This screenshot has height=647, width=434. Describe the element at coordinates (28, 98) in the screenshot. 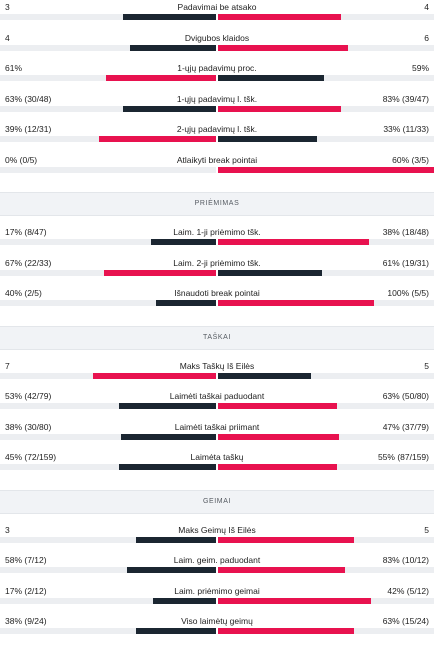

I see `stat-left-value: 63% (30/48)` at that location.